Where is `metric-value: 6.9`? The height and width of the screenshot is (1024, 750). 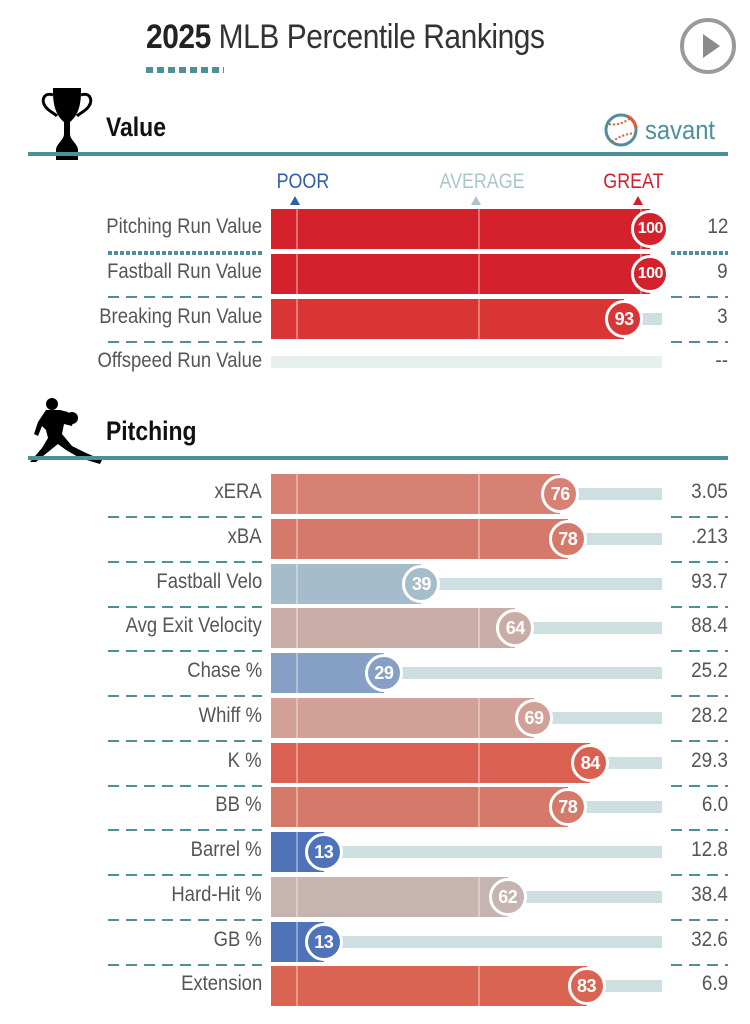 metric-value: 6.9 is located at coordinates (714, 983).